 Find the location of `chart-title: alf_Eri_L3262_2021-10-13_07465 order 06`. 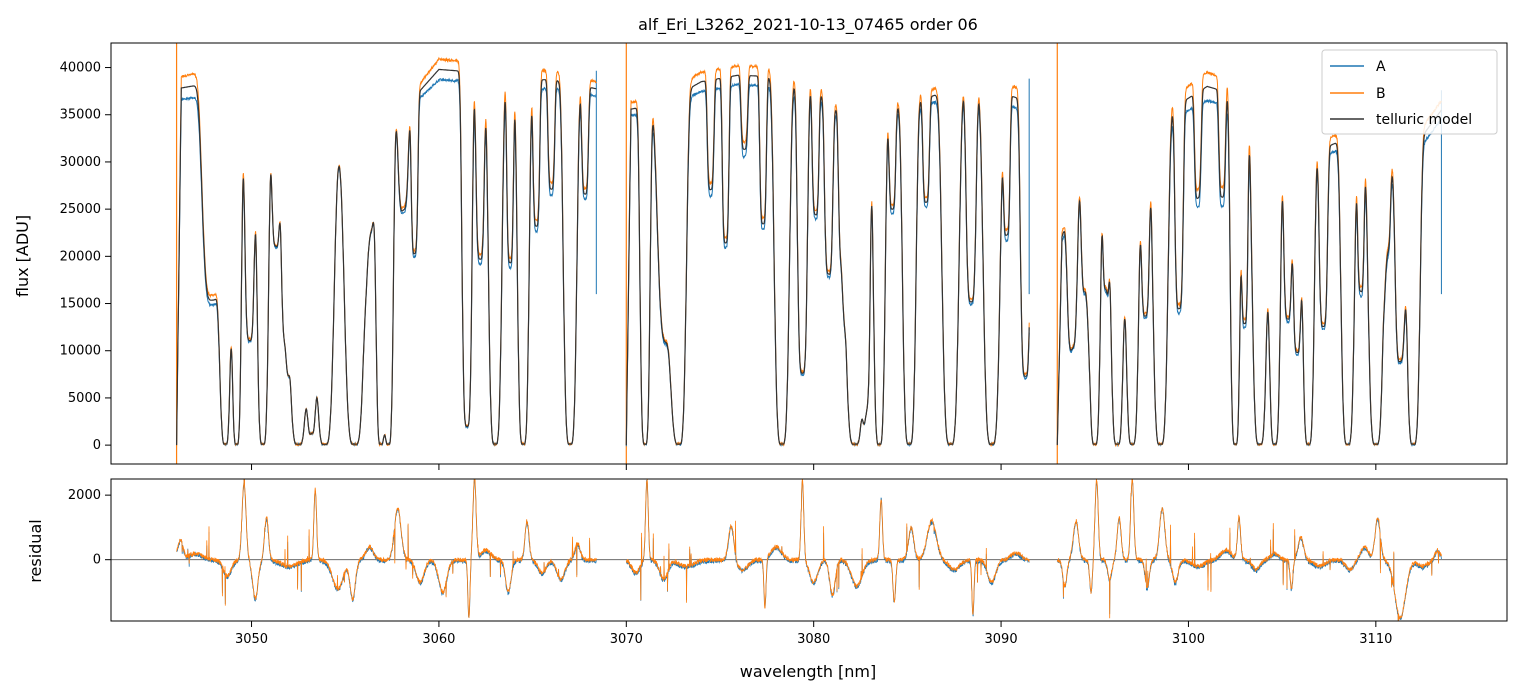

chart-title: alf_Eri_L3262_2021-10-13_07465 order 06 is located at coordinates (808, 25).